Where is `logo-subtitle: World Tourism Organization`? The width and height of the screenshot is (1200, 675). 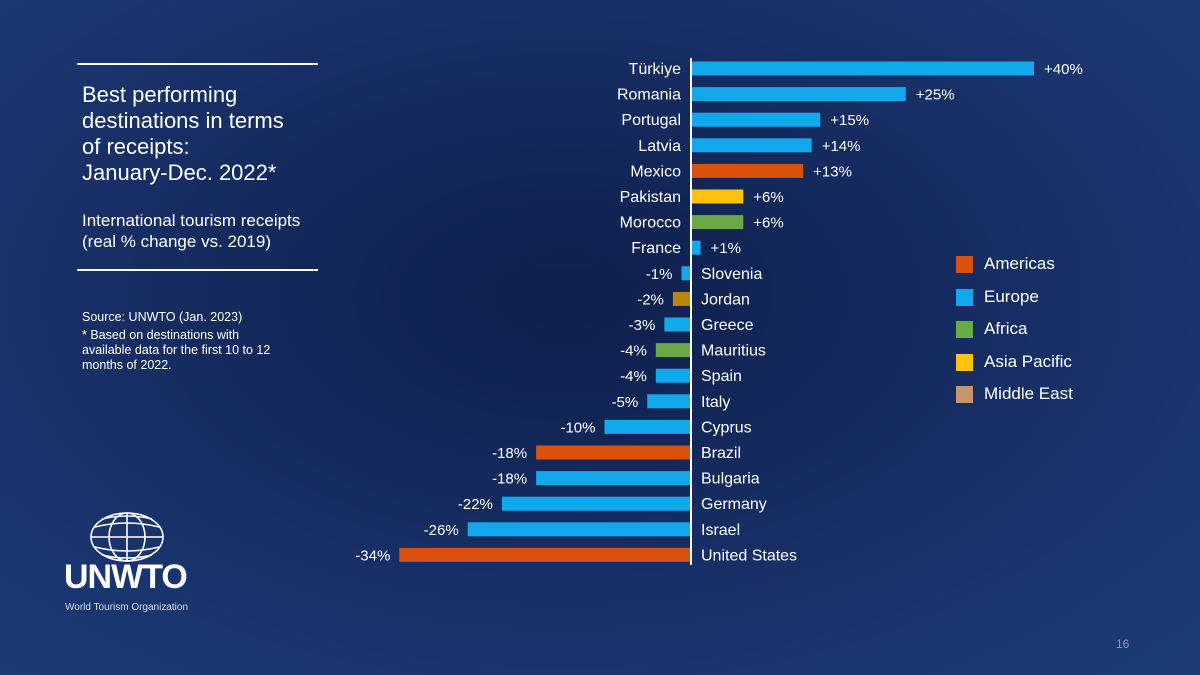 logo-subtitle: World Tourism Organization is located at coordinates (127, 607).